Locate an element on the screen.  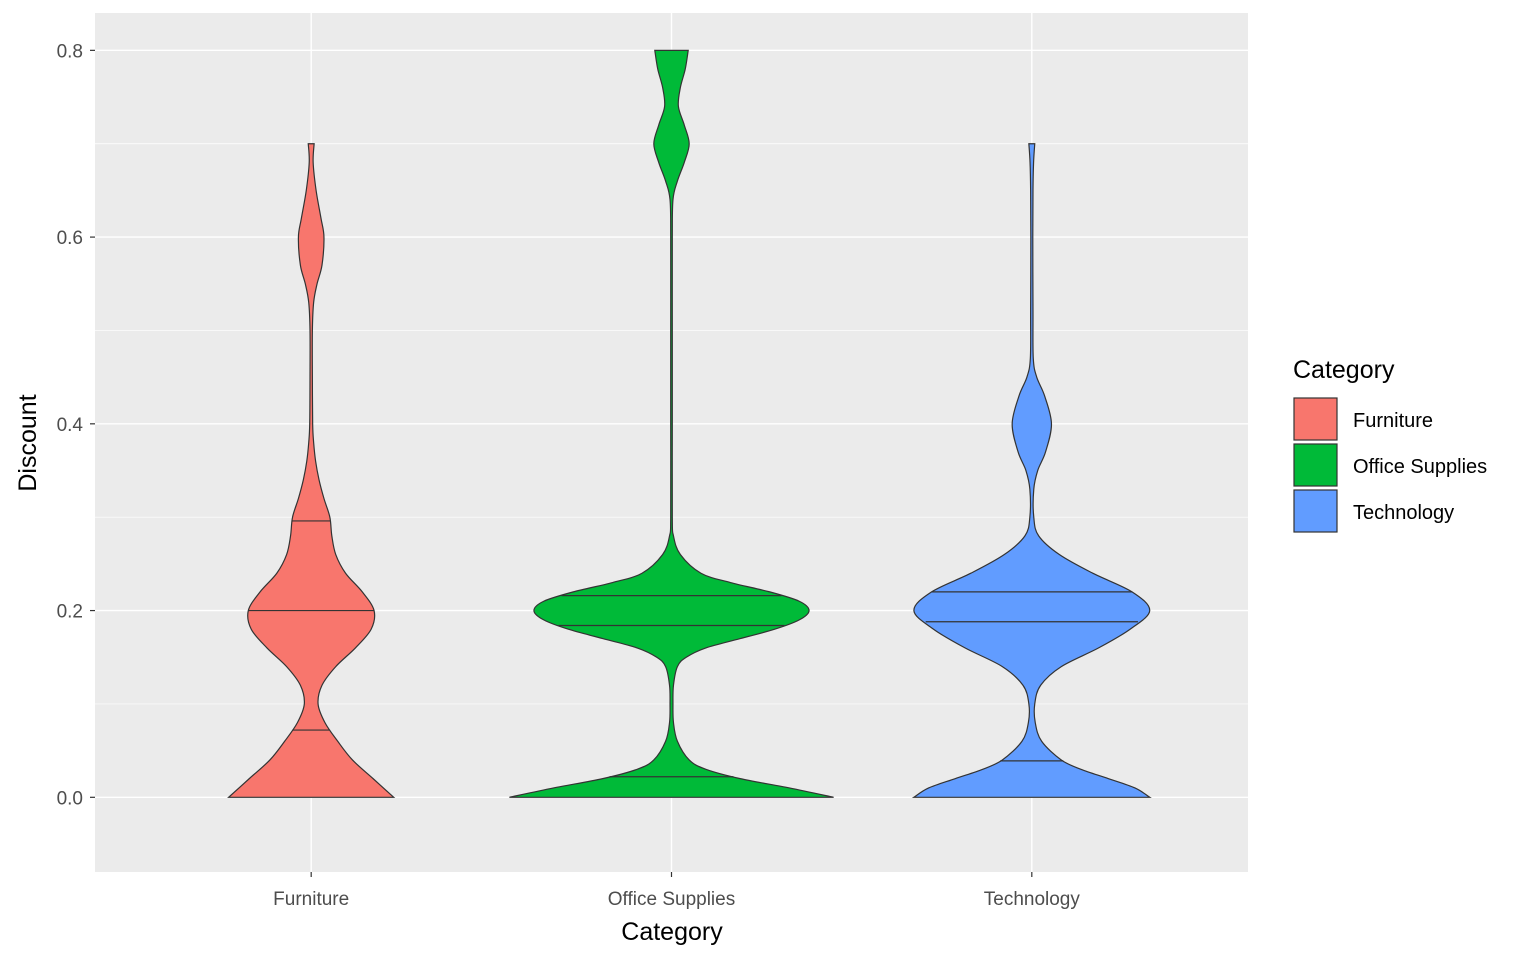
y-tick-label: 0.2 is located at coordinates (70, 612).